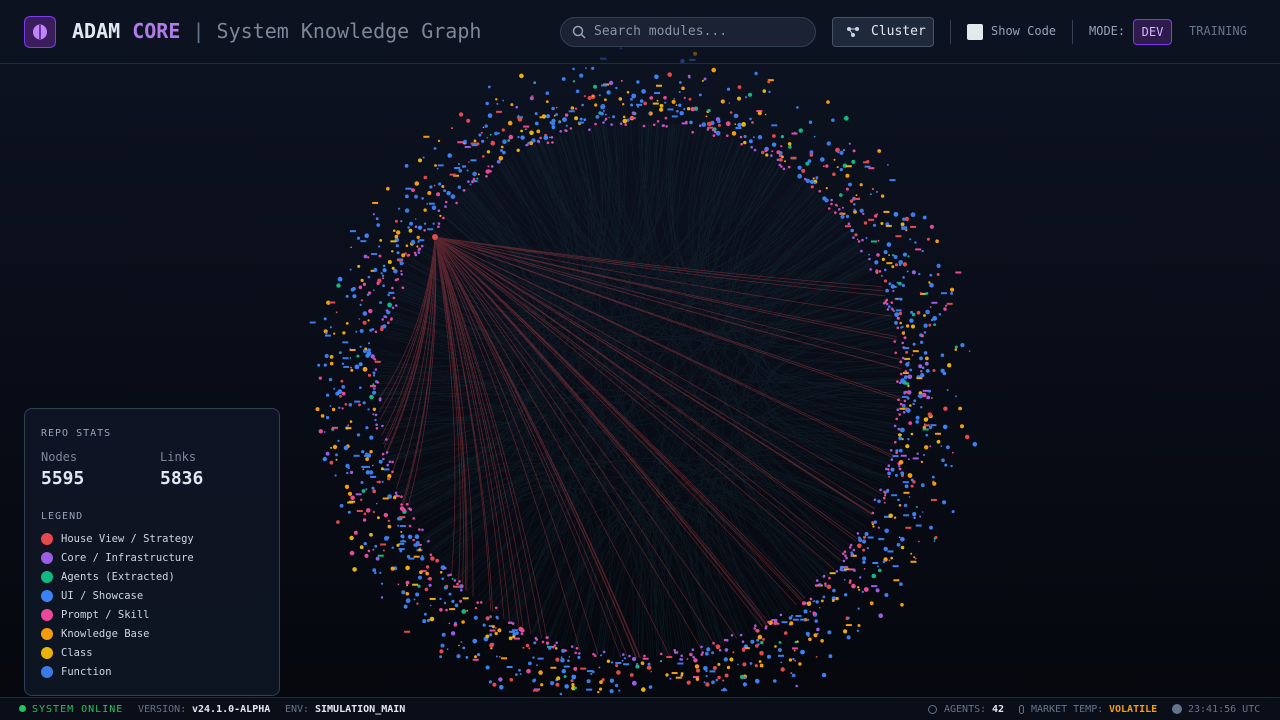 The image size is (1280, 720). What do you see at coordinates (162, 709) in the screenshot?
I see `version-label: VERSION:` at bounding box center [162, 709].